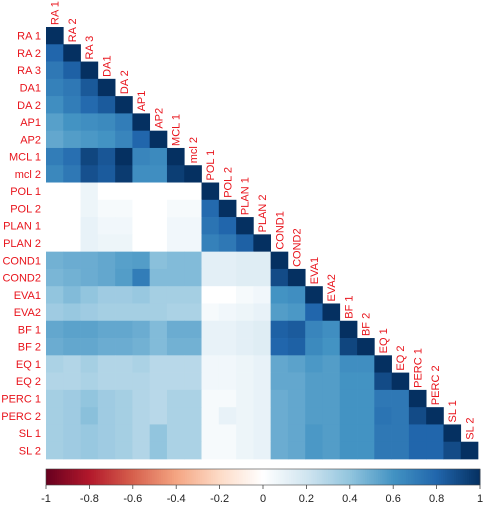  What do you see at coordinates (296, 416) in the screenshot?
I see `cell-perc2-cond2` at bounding box center [296, 416].